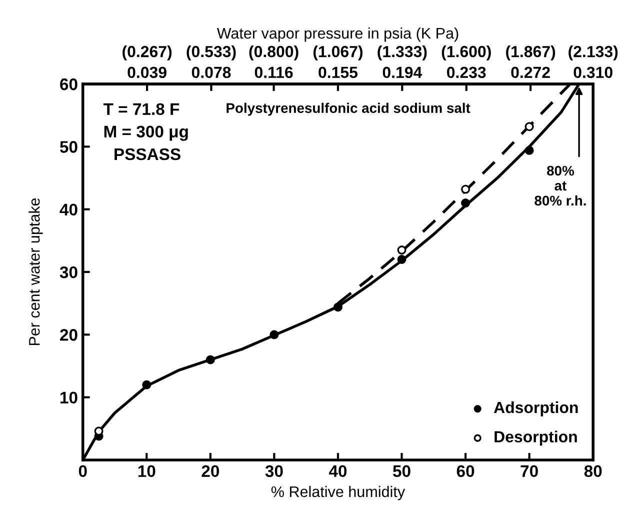 The width and height of the screenshot is (623, 506). I want to click on x2-tick-label: 0.039, so click(147, 72).